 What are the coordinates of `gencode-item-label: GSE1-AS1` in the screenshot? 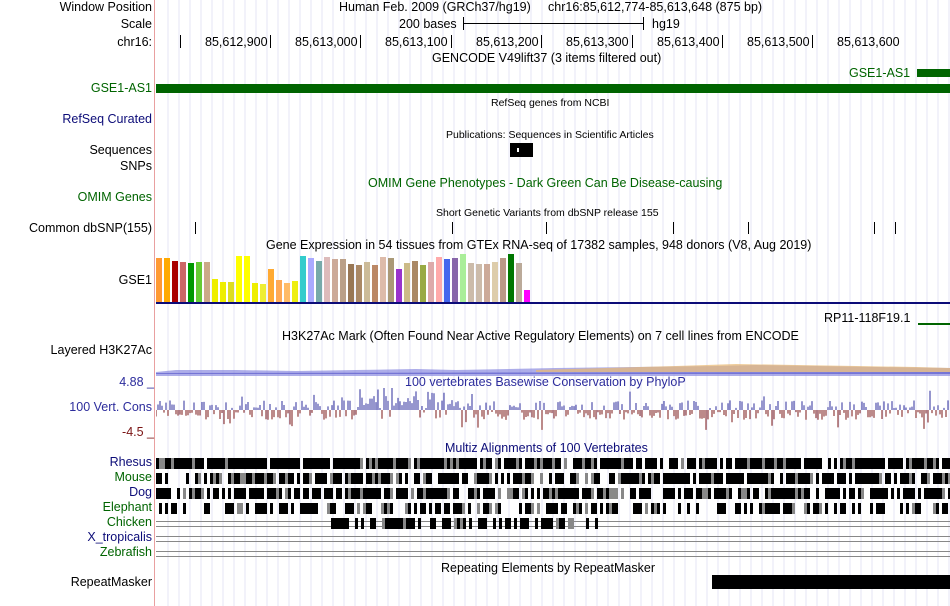 It's located at (880, 73).